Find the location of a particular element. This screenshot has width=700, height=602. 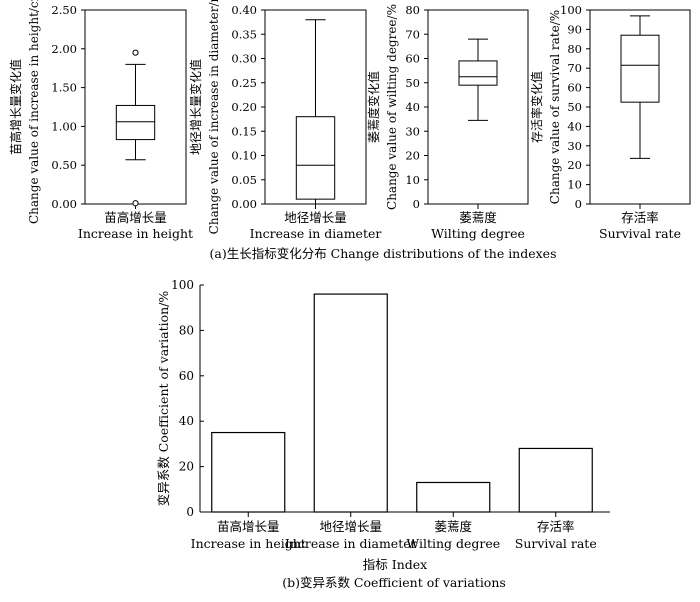

box4-xlabel-cn: 存活率 is located at coordinates (640, 217).